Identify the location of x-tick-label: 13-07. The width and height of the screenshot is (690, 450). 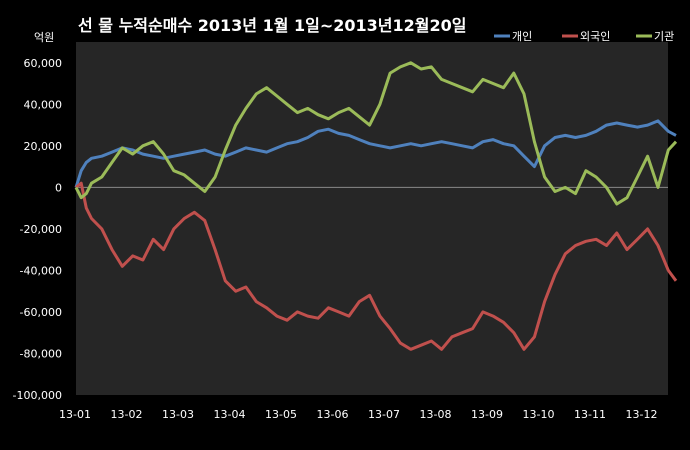
(384, 414).